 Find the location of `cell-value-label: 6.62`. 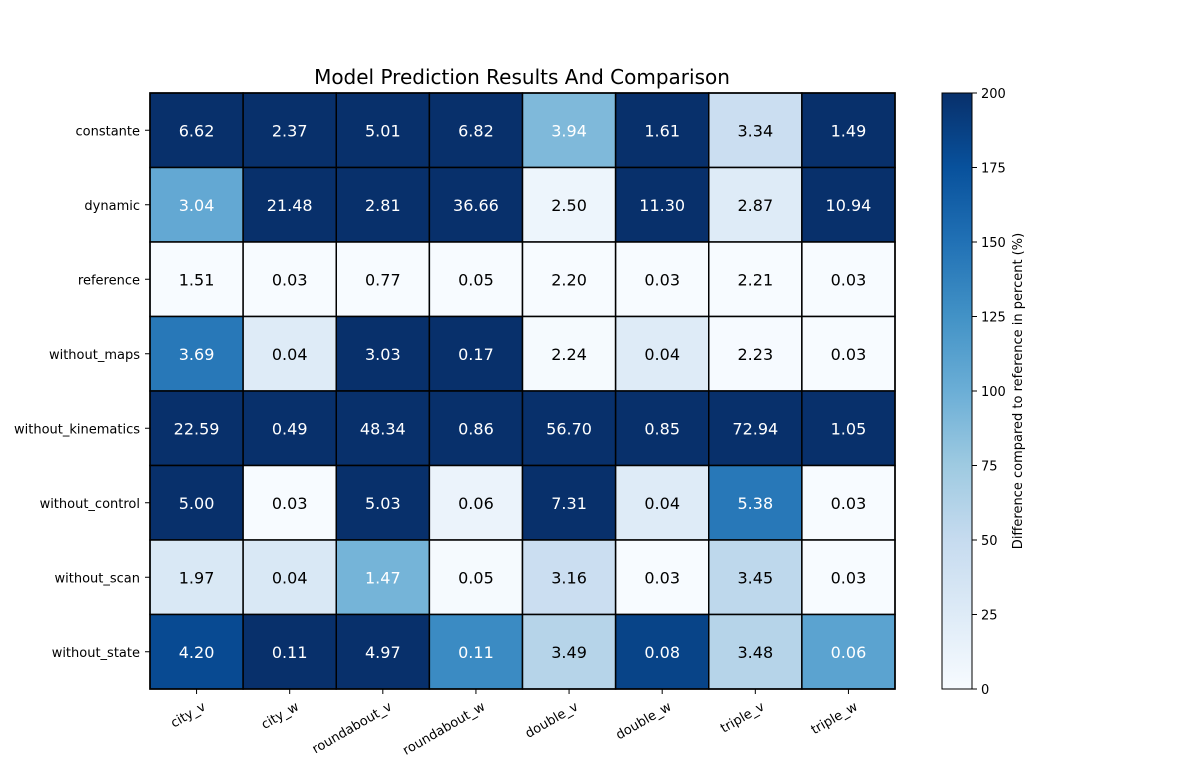

cell-value-label: 6.62 is located at coordinates (197, 130).